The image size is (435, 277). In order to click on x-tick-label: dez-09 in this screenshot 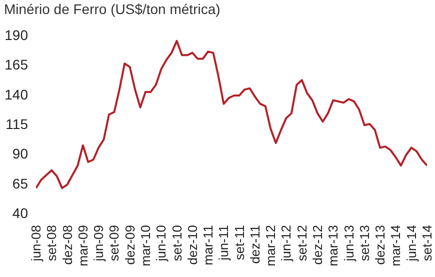, I will do `click(130, 245)`.